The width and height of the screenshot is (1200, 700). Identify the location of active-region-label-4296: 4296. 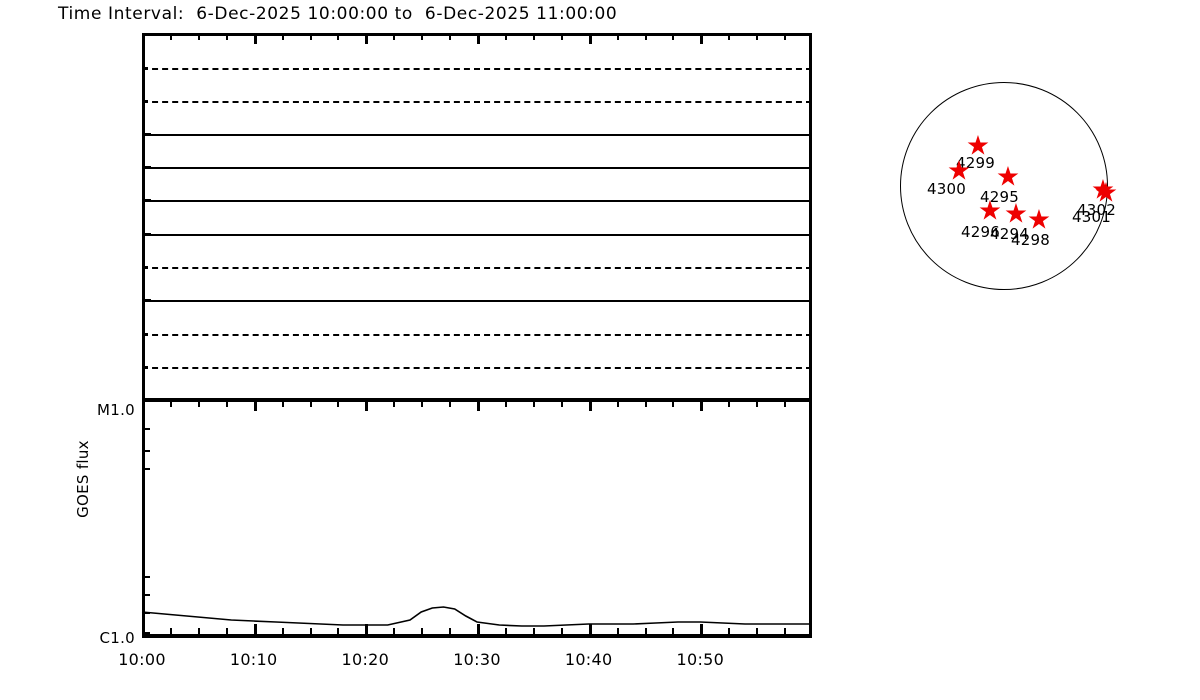
(980, 232).